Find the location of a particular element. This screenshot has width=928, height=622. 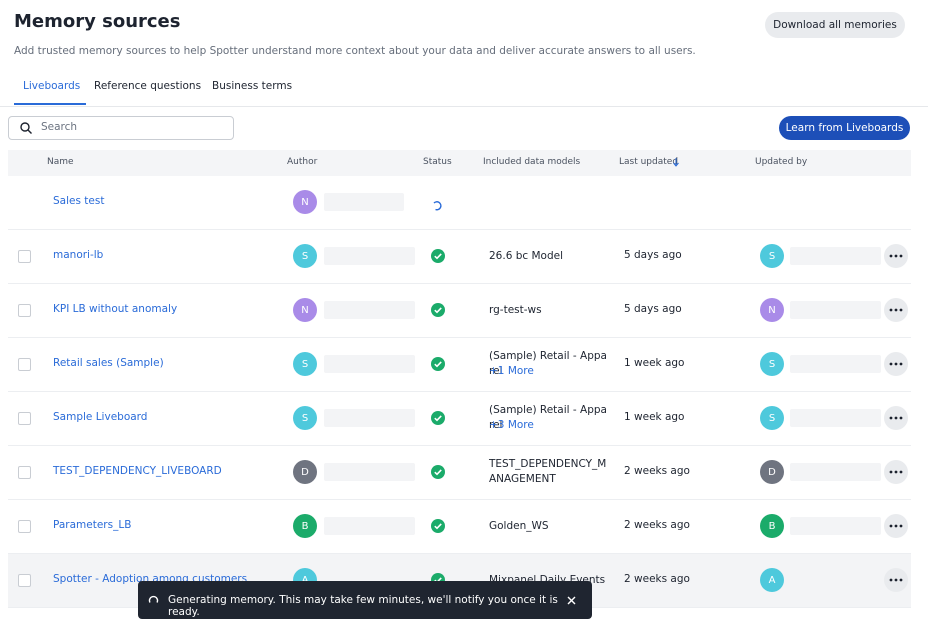

column-header: Updated by is located at coordinates (781, 162).